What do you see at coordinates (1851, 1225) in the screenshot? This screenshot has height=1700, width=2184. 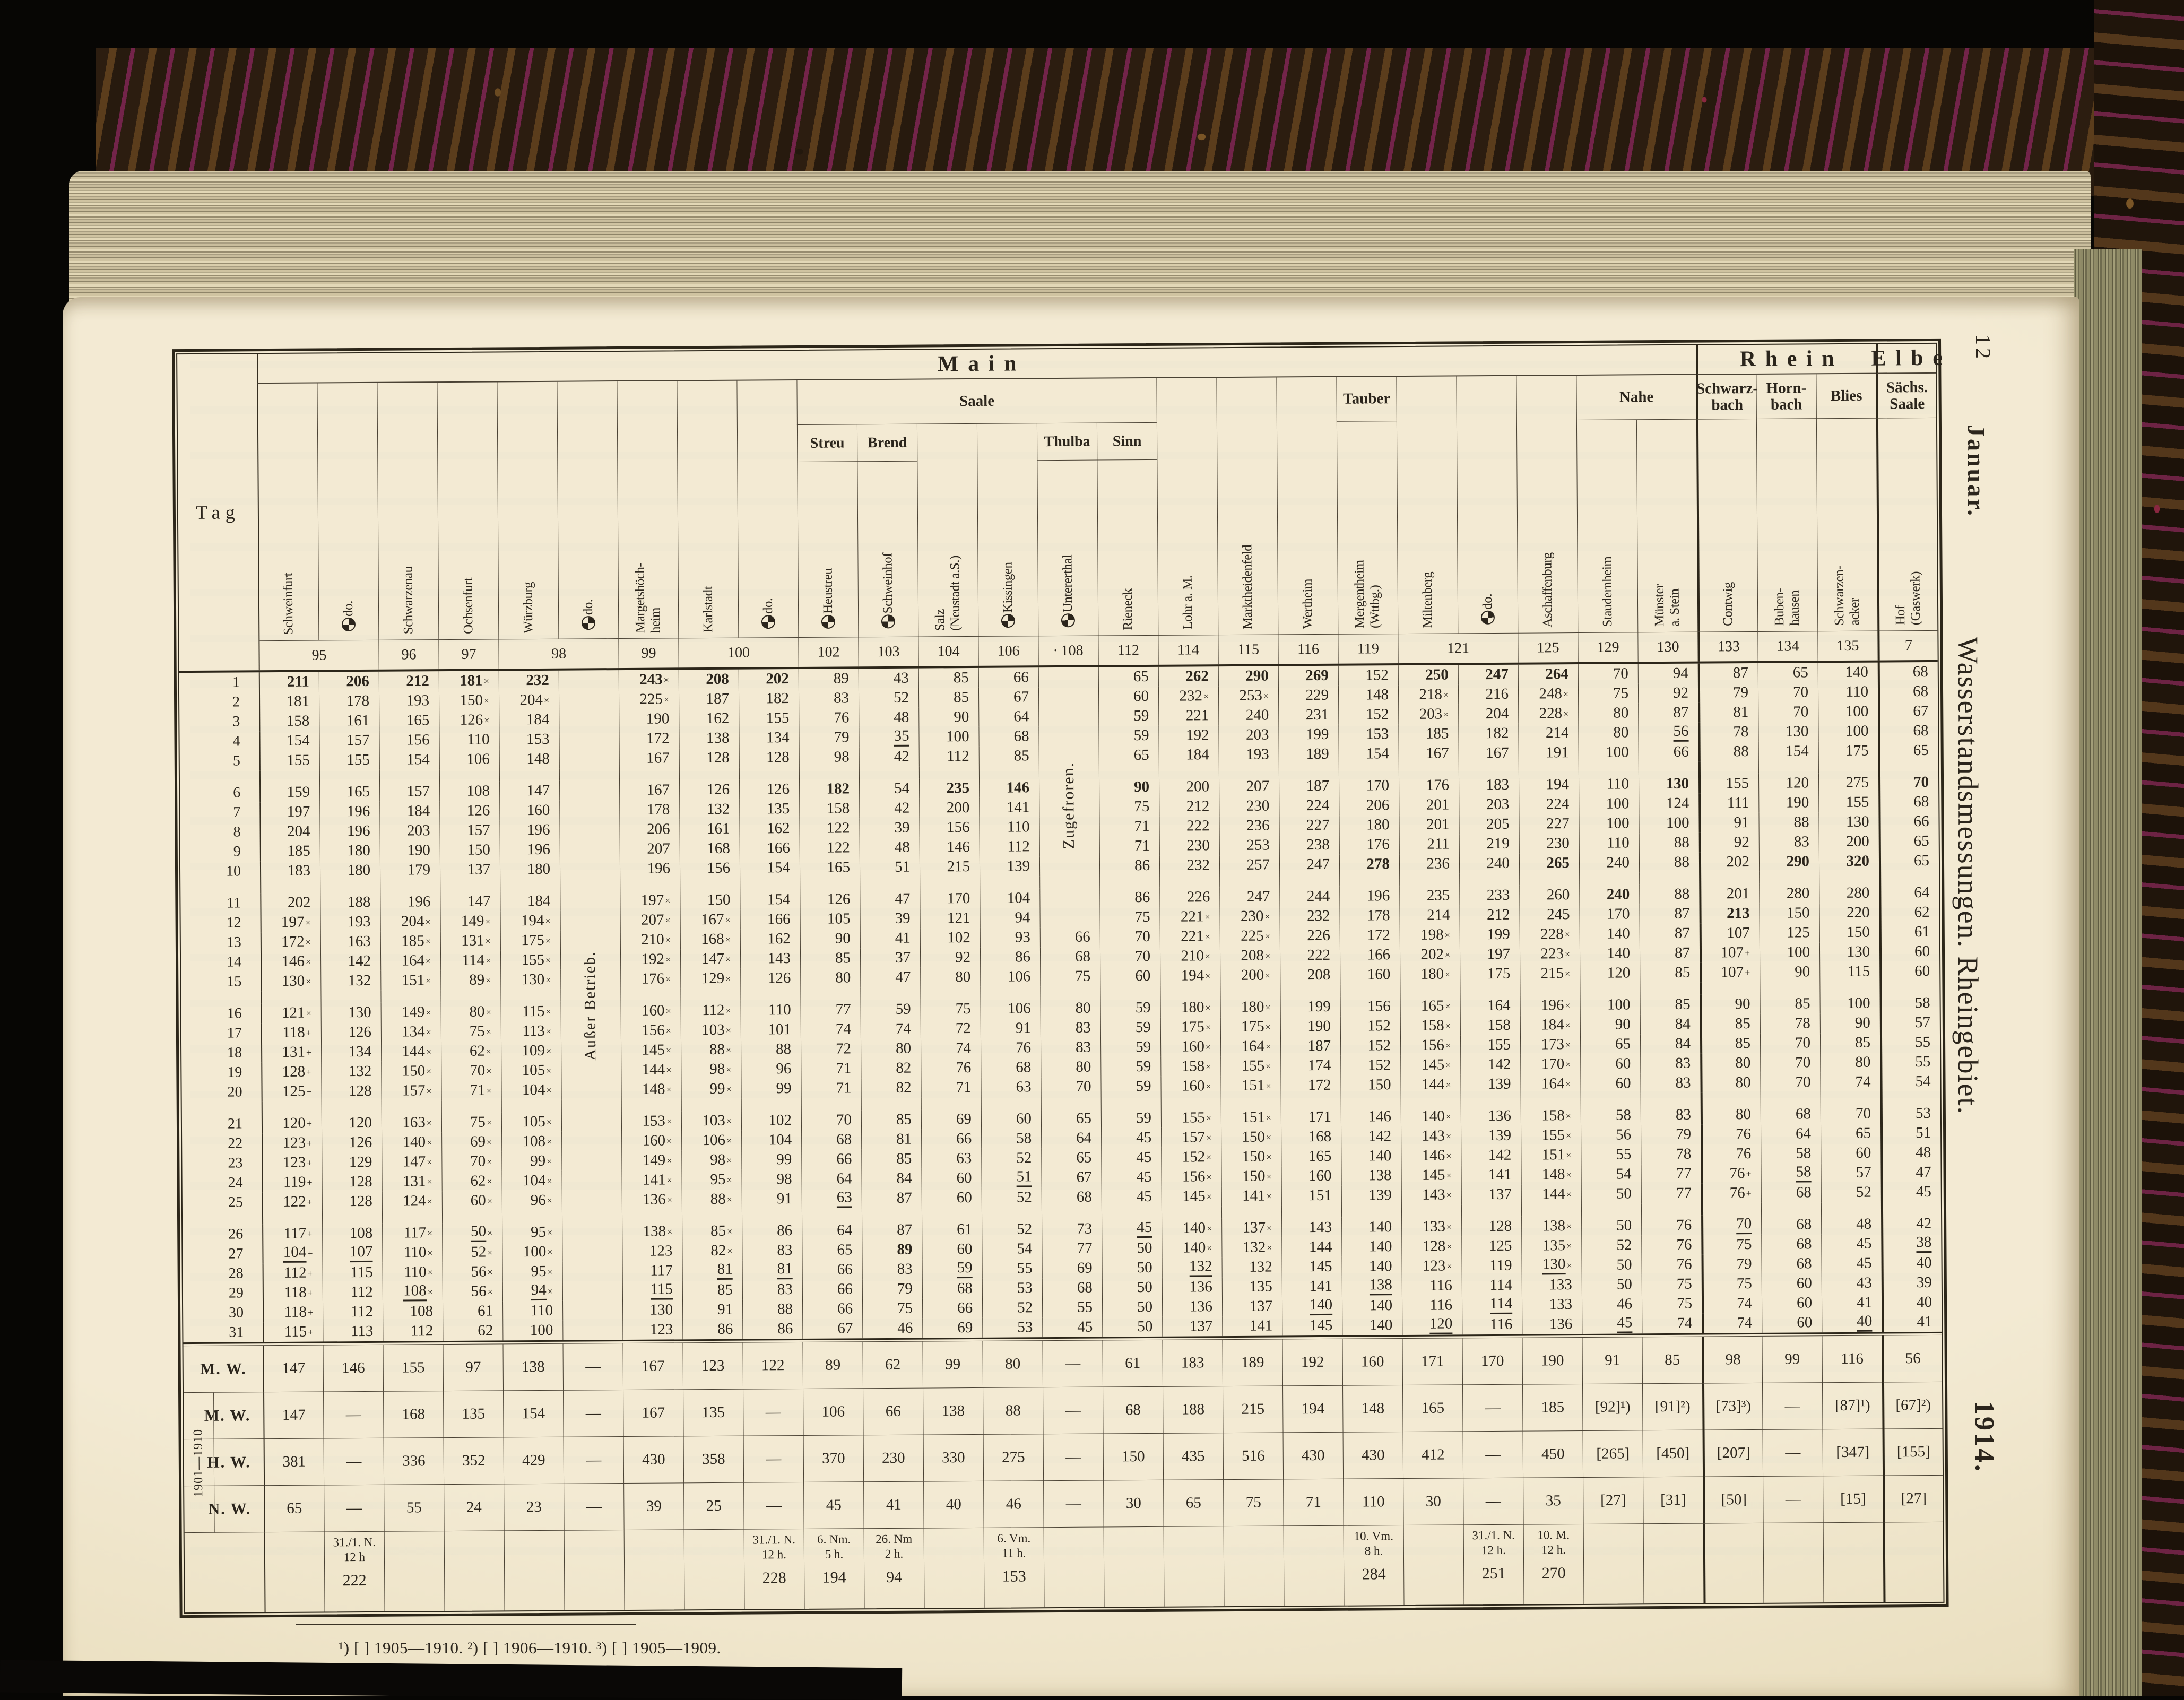 I see `value-cell: 48` at bounding box center [1851, 1225].